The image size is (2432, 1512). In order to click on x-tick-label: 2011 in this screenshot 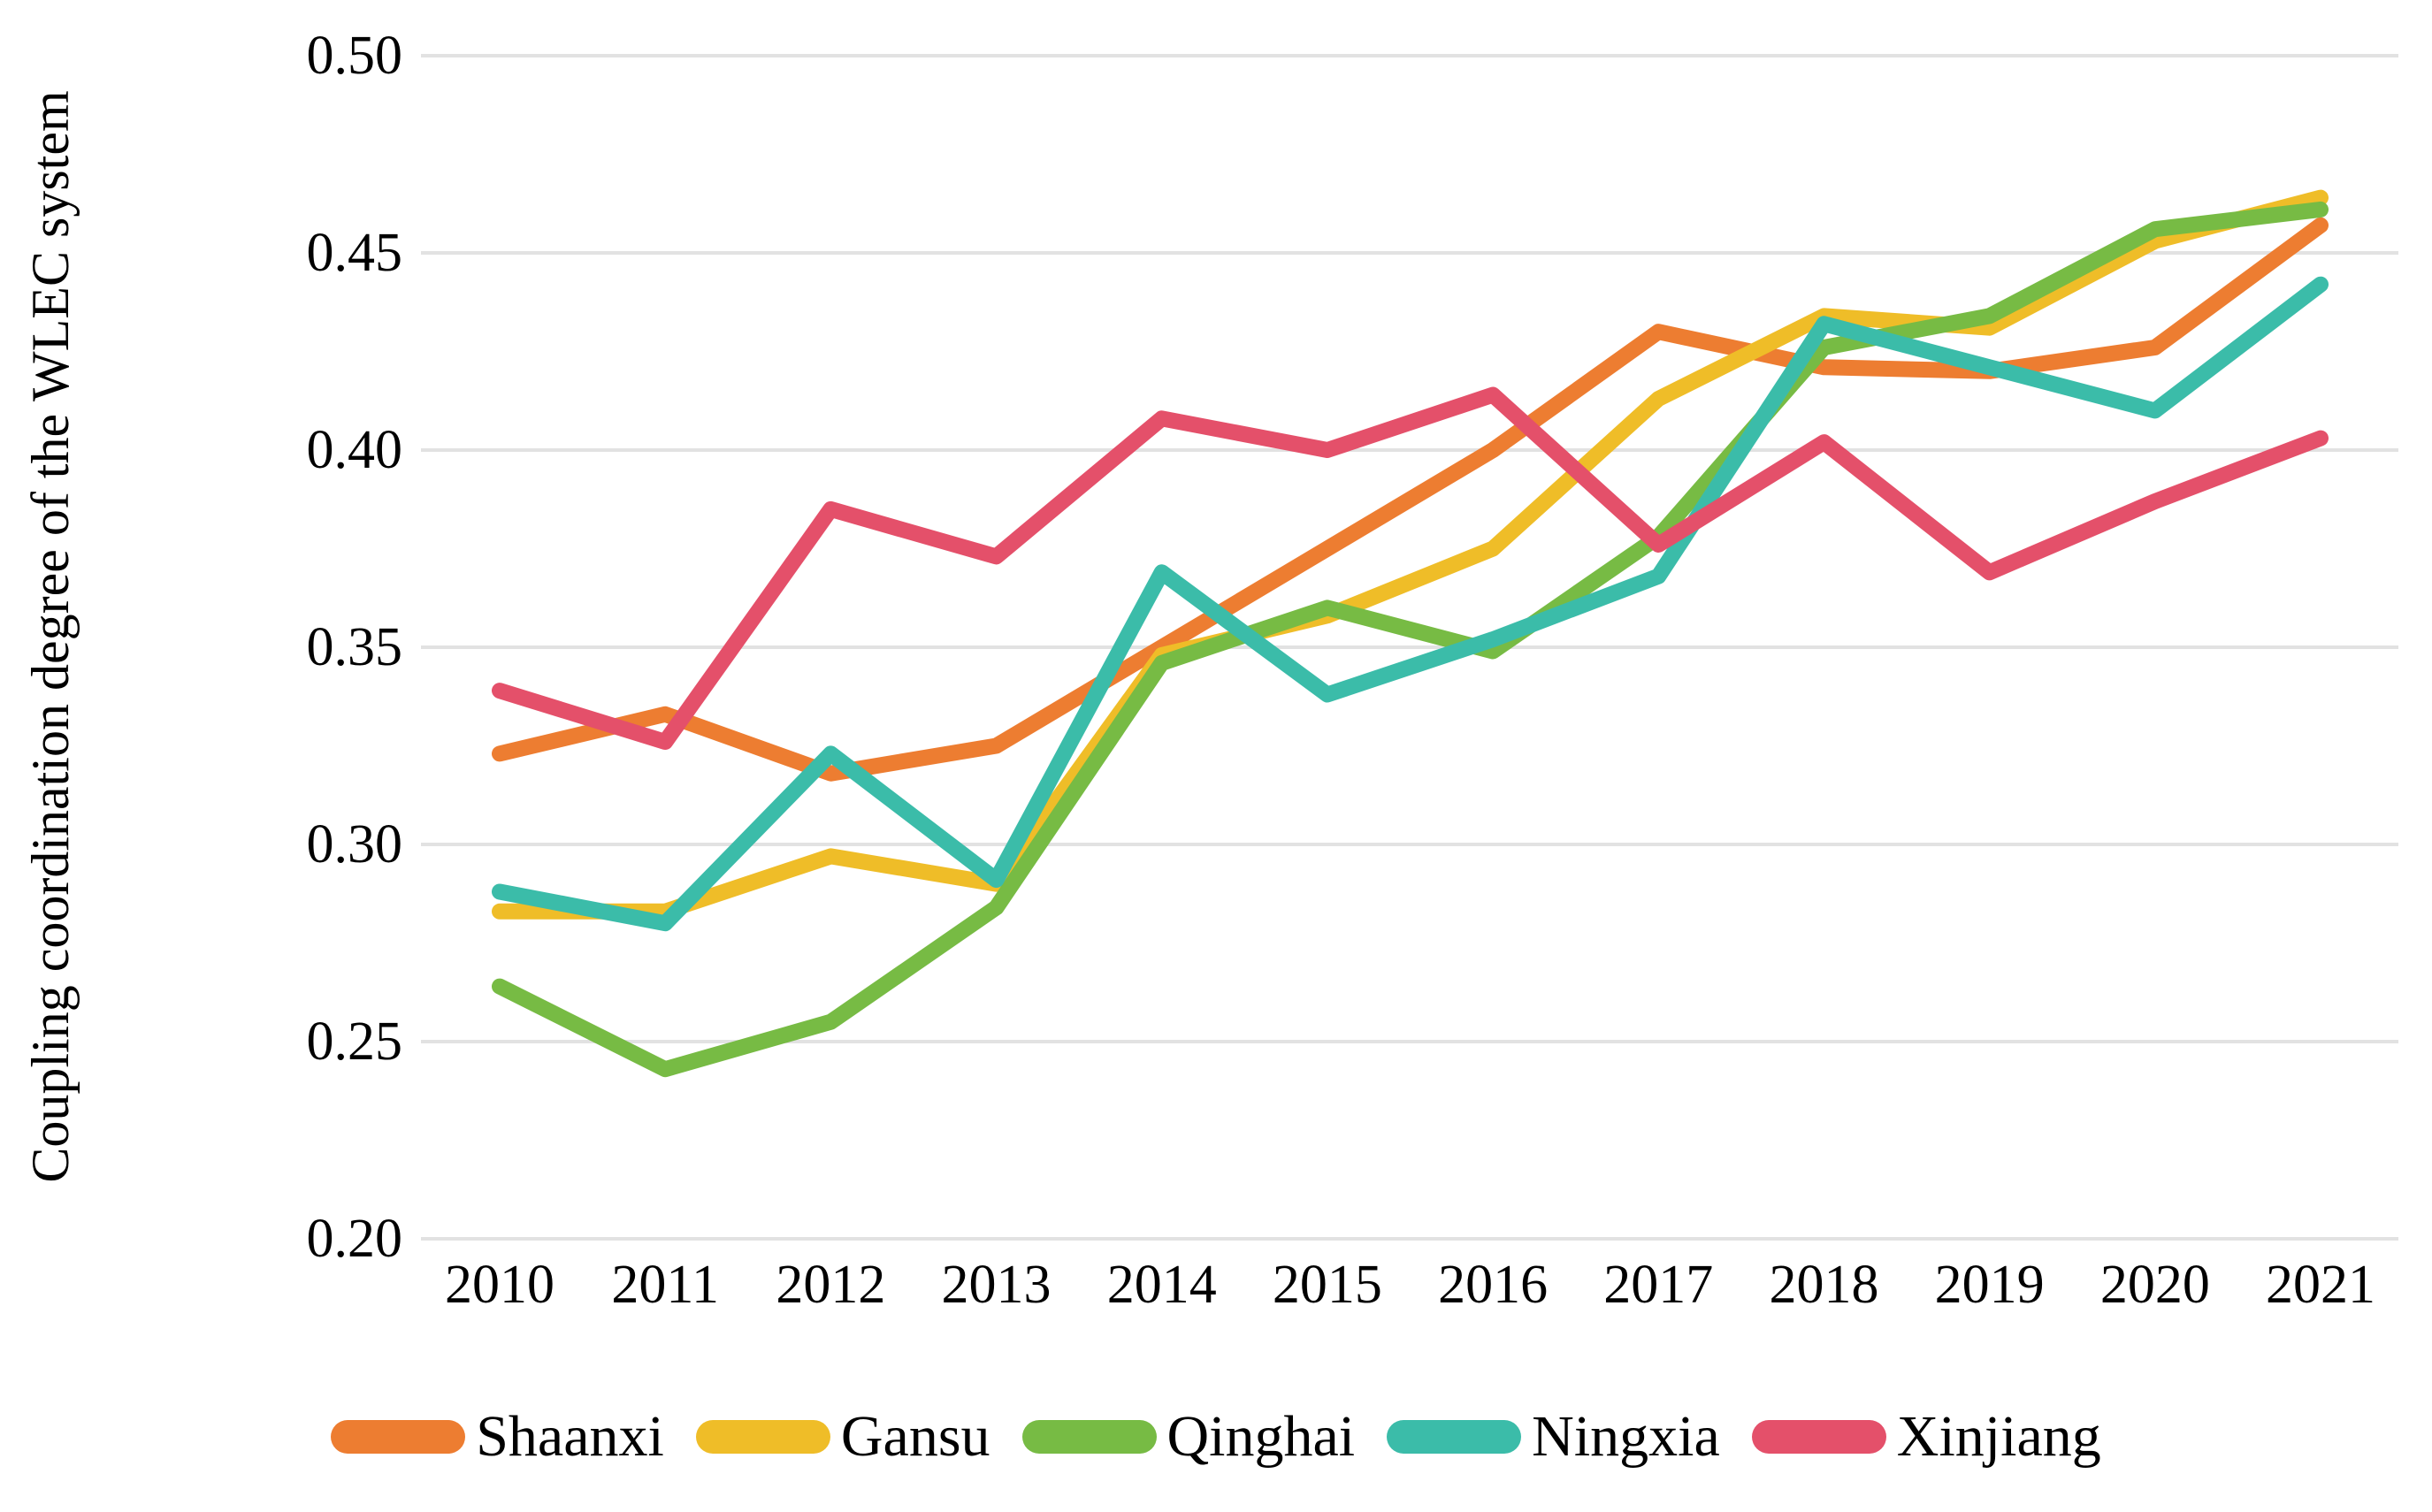, I will do `click(665, 1285)`.